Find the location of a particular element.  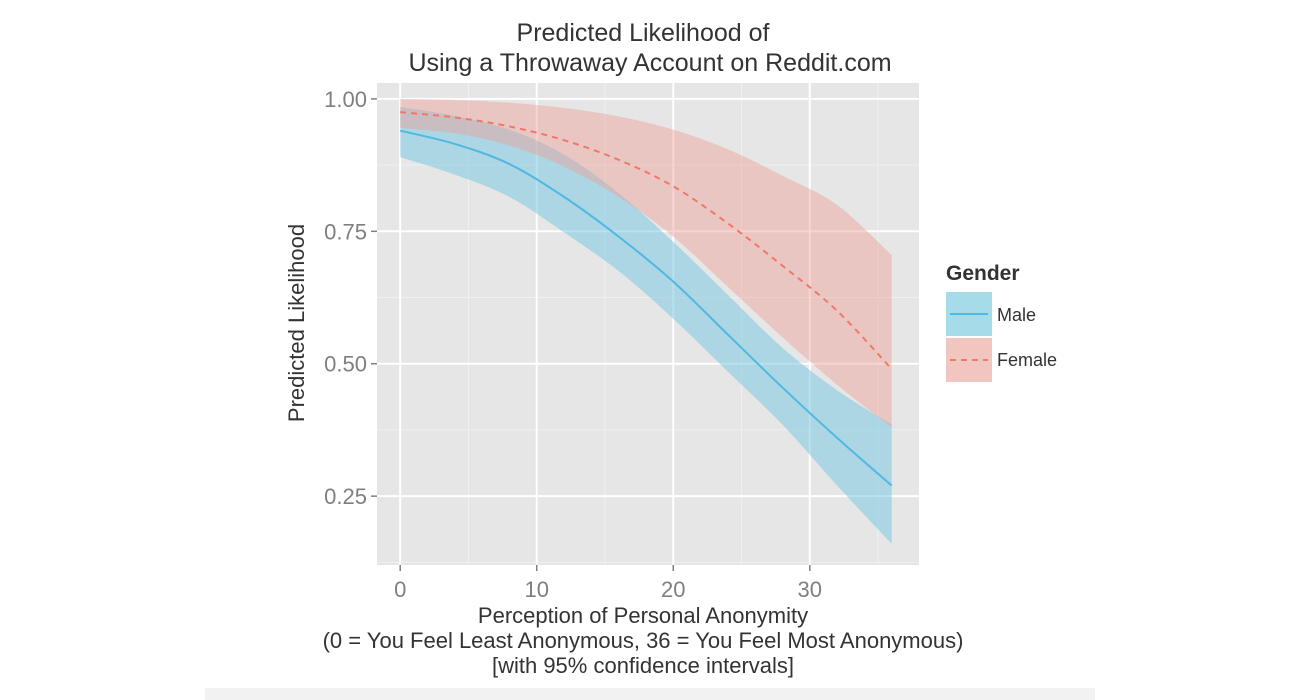

x-tick-label: 20 is located at coordinates (673, 589).